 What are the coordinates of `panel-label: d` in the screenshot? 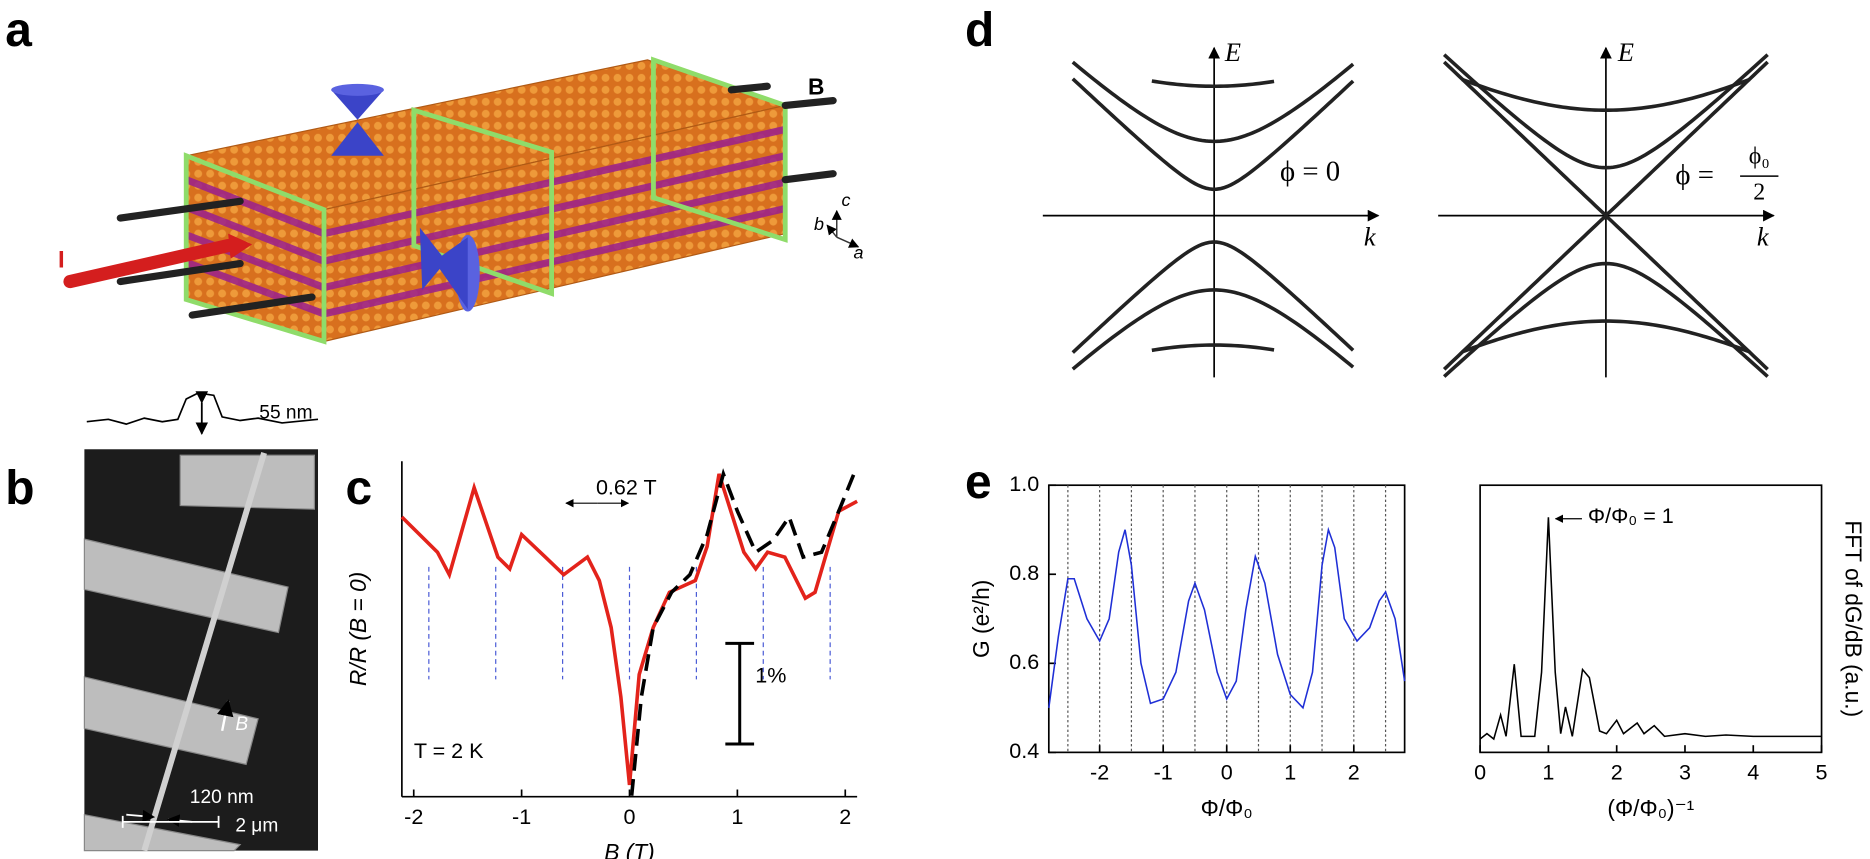 It's located at (979, 30).